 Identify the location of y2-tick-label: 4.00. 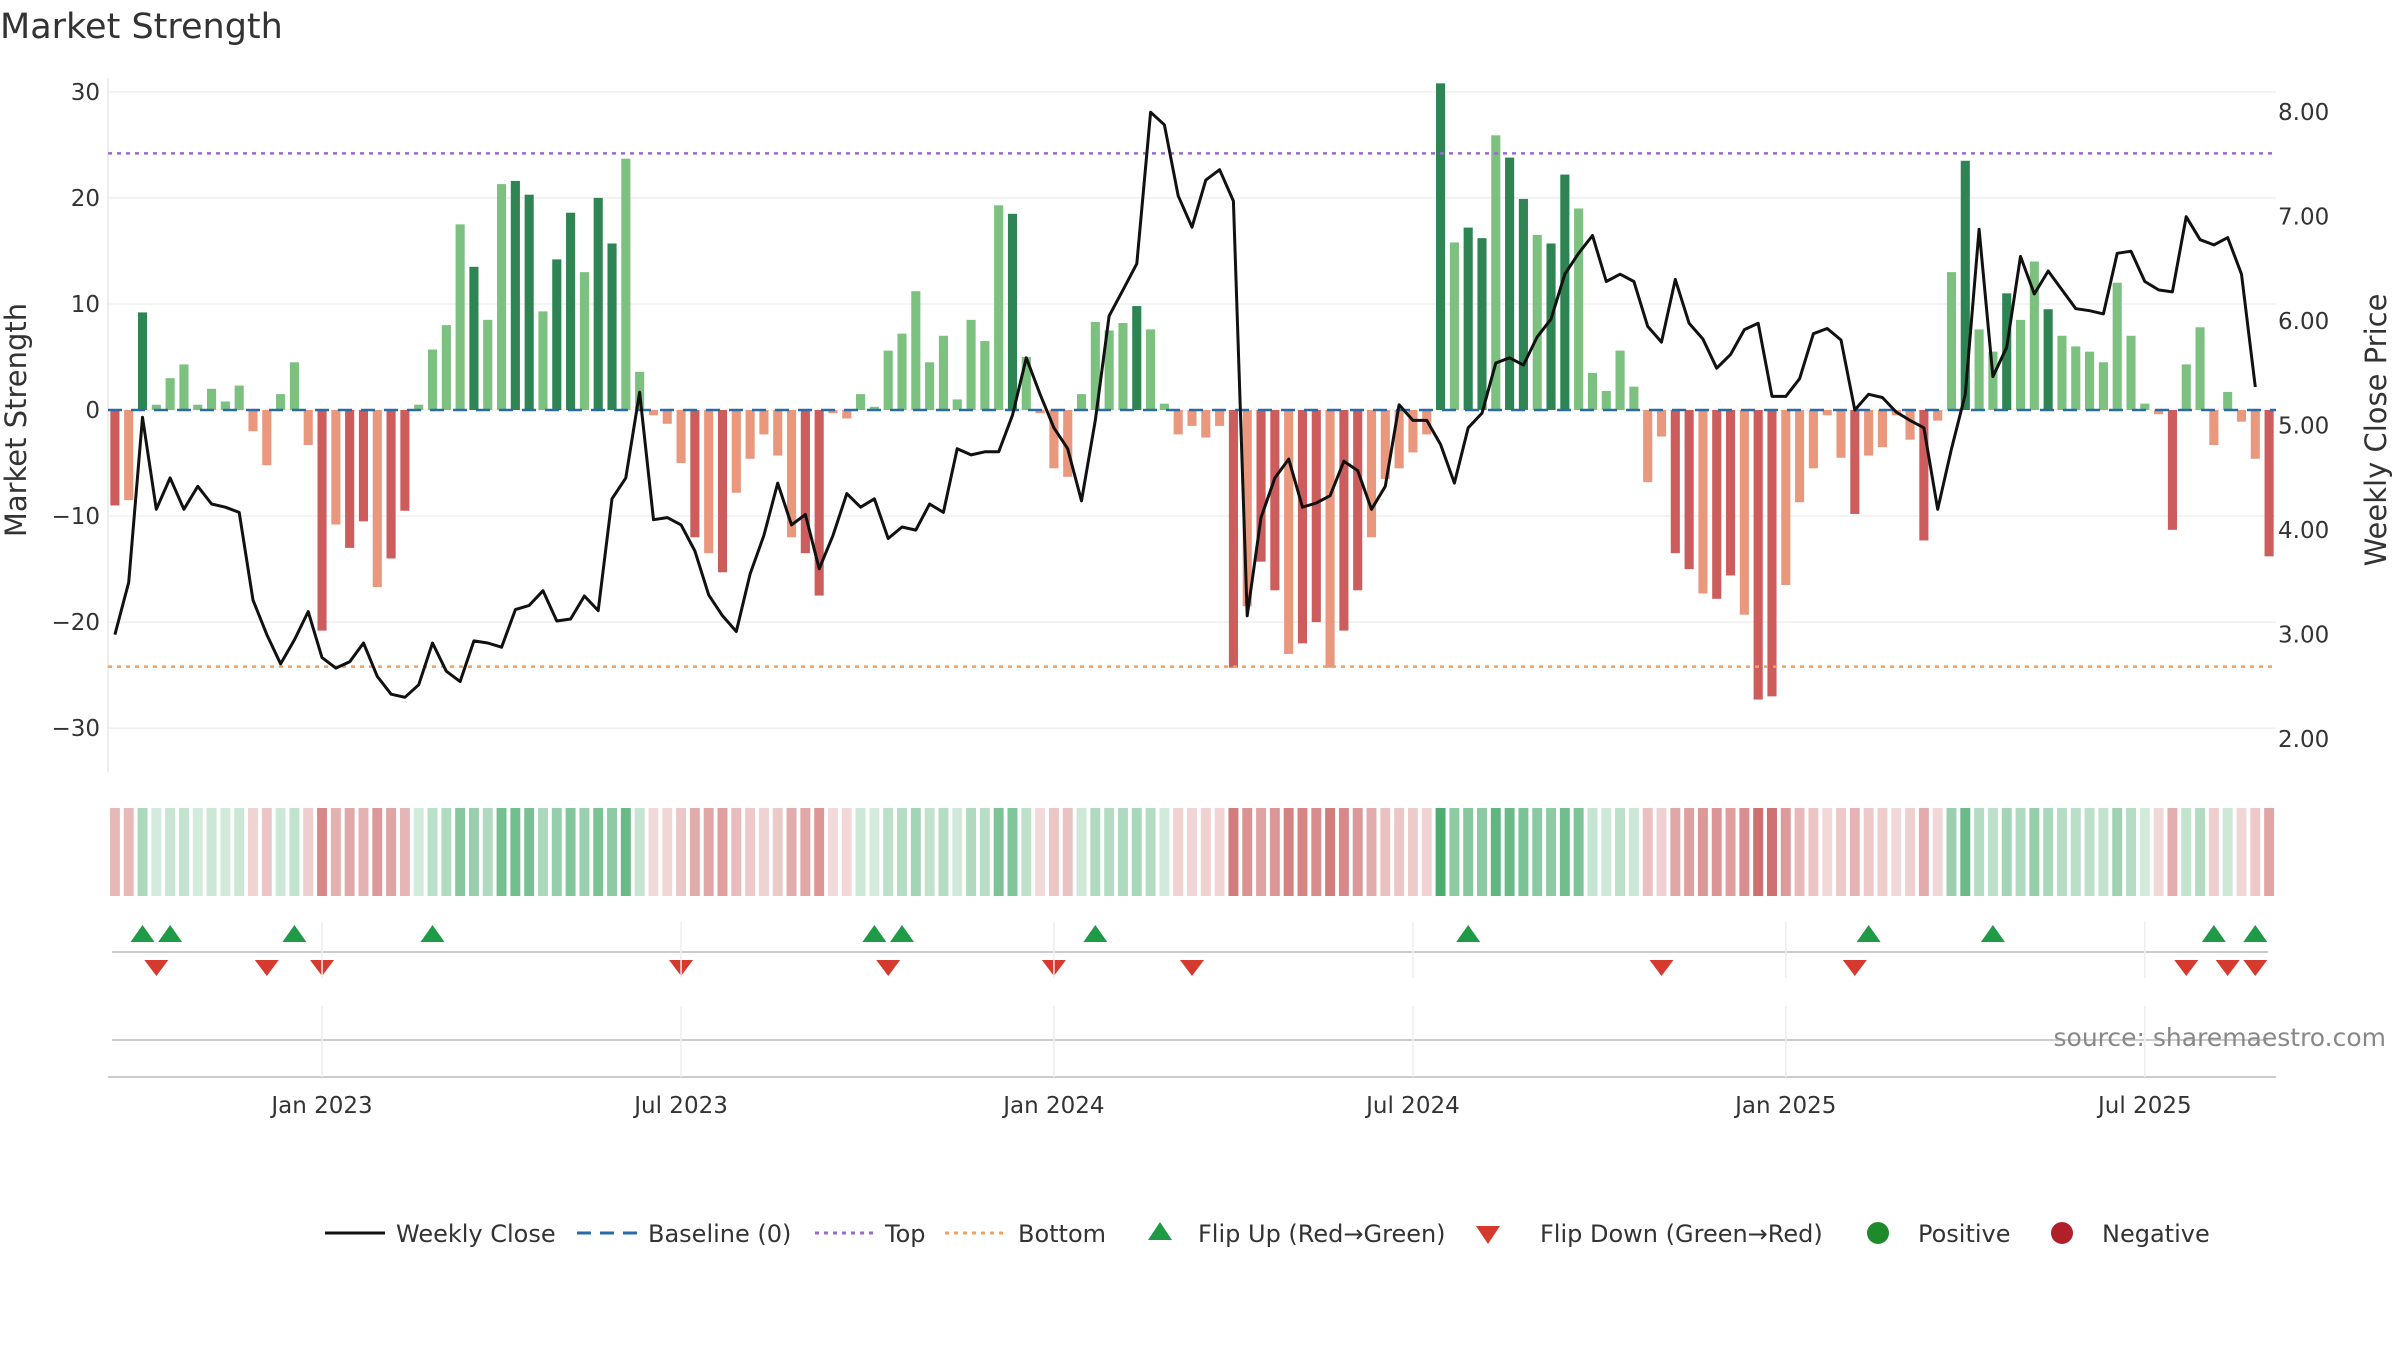
(2303, 531).